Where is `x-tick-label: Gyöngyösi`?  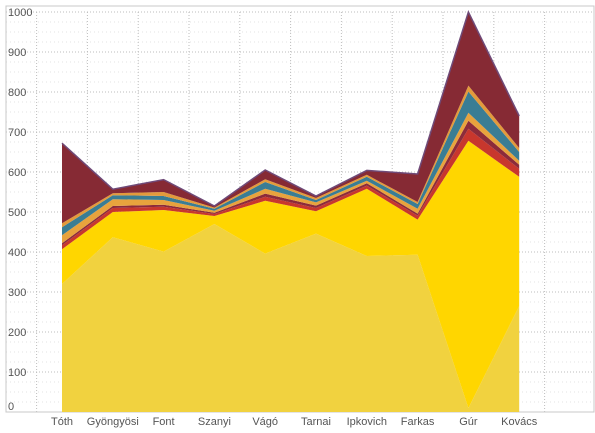
x-tick-label: Gyöngyösi is located at coordinates (113, 422).